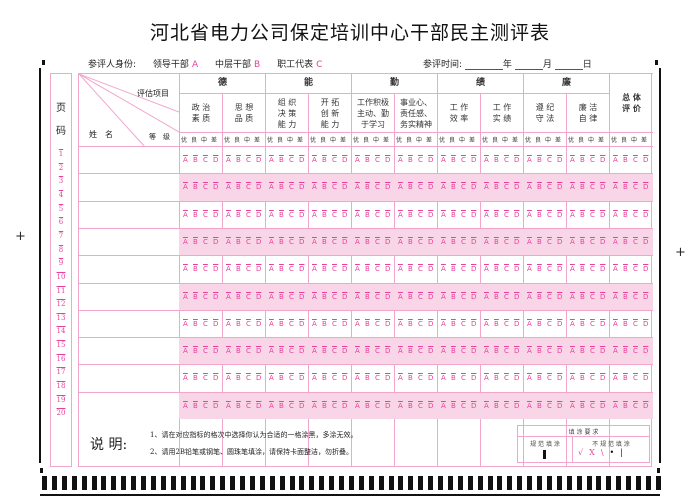 Image resolution: width=700 pixels, height=499 pixels. I want to click on month-field, so click(528, 65).